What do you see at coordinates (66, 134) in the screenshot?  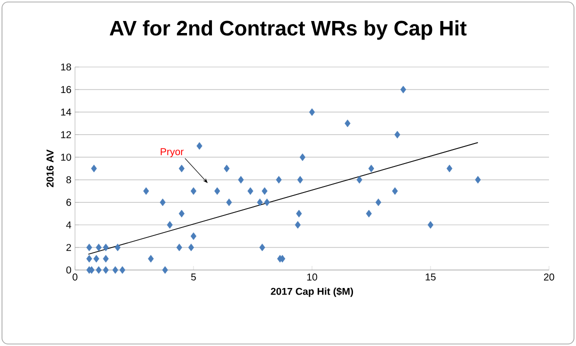 I see `y-tick-label: 12` at bounding box center [66, 134].